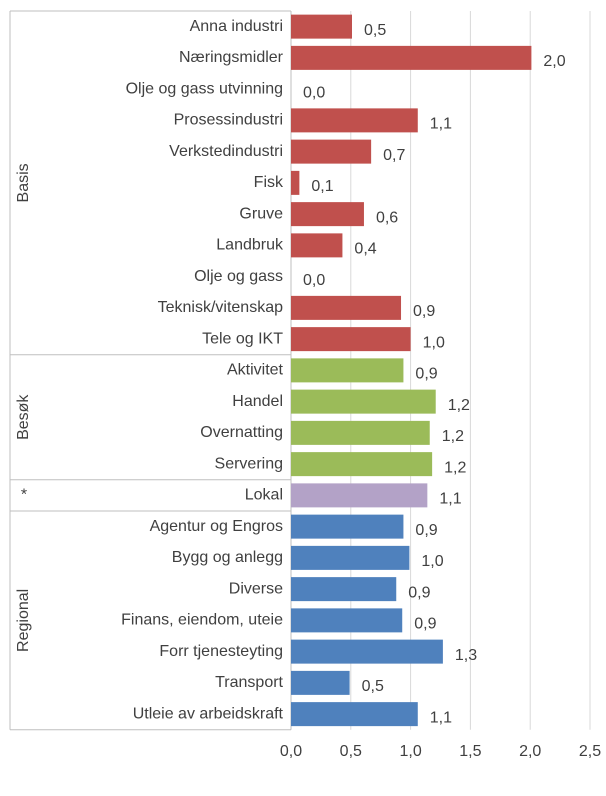 The width and height of the screenshot is (606, 796). Describe the element at coordinates (291, 751) in the screenshot. I see `x-tick-label: 0,0` at that location.